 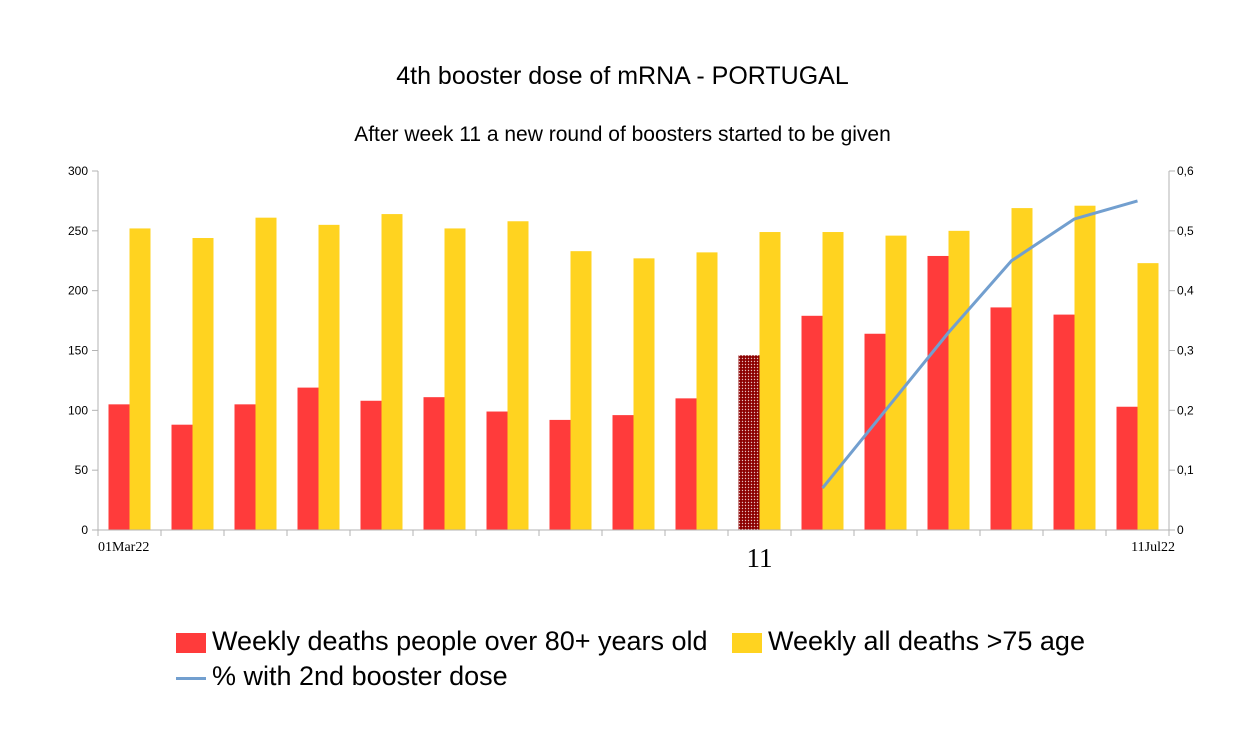 What do you see at coordinates (1185, 470) in the screenshot?
I see `y-right-tick-label: 0,1` at bounding box center [1185, 470].